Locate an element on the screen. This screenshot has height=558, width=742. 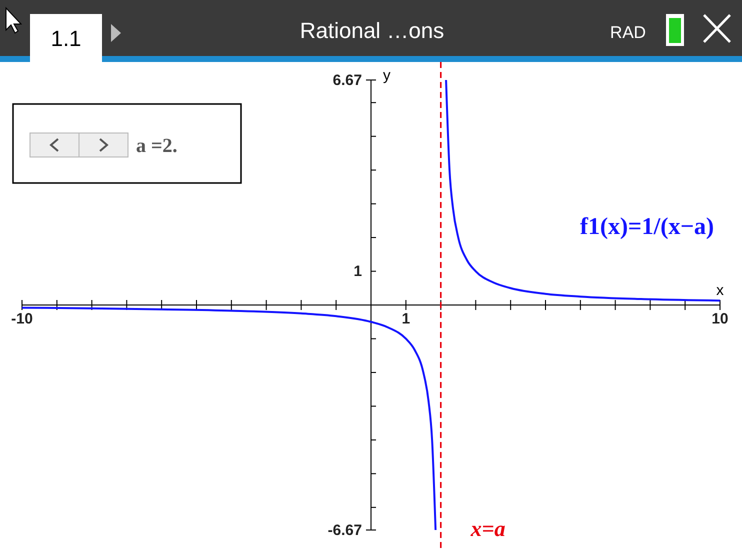
y-axis-title: y is located at coordinates (387, 75).